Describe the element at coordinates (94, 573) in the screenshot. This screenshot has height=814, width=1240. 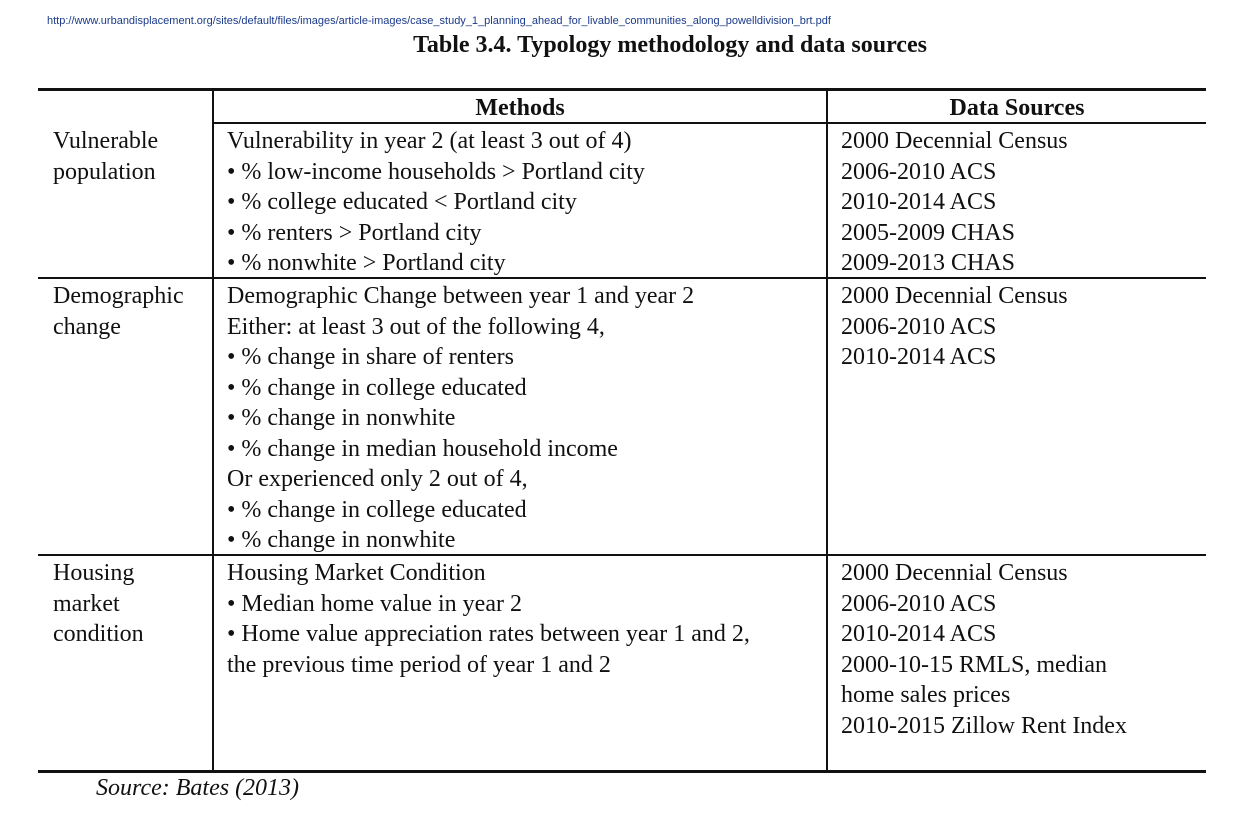
I see `category-line: Housing` at that location.